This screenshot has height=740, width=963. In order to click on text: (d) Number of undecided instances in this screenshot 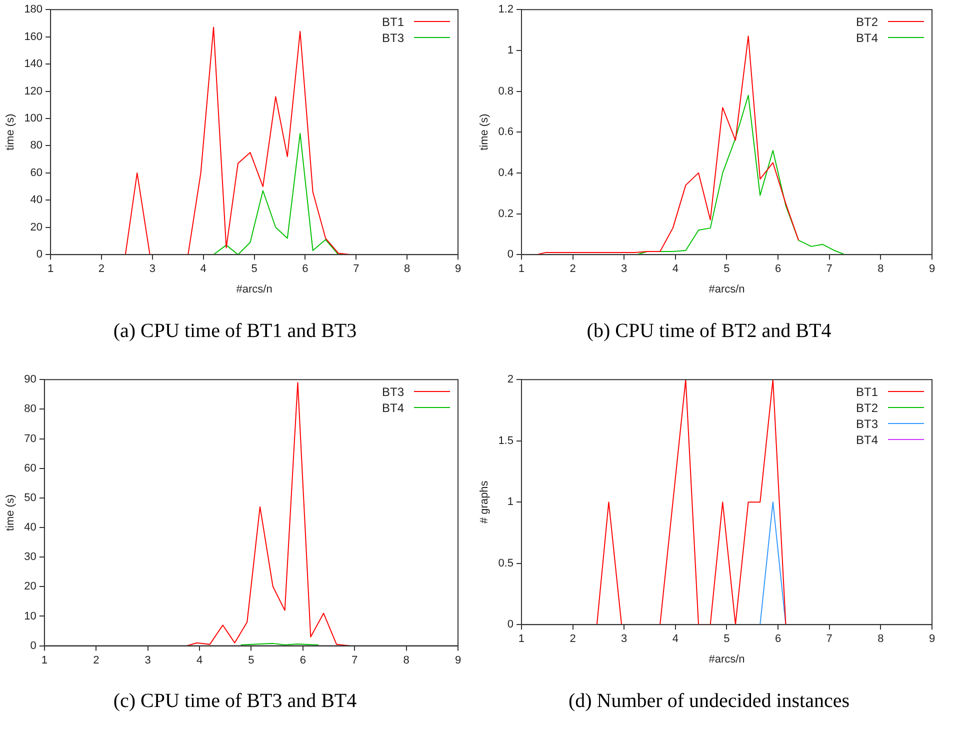, I will do `click(708, 701)`.